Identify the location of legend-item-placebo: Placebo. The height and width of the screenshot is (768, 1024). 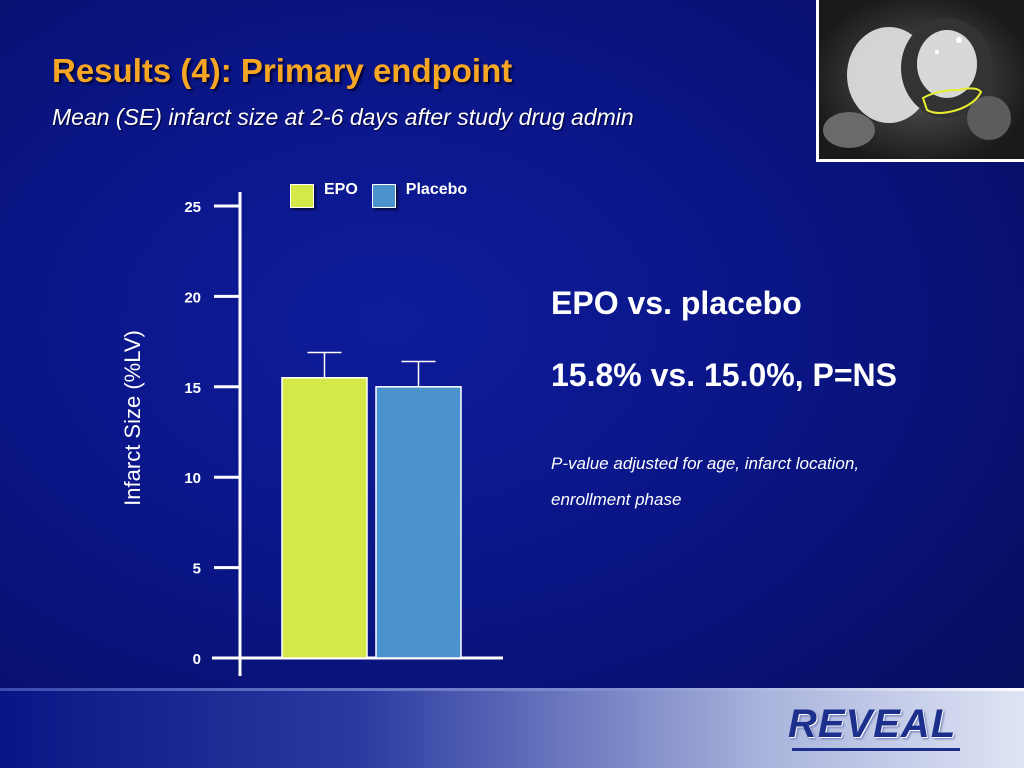
(419, 194).